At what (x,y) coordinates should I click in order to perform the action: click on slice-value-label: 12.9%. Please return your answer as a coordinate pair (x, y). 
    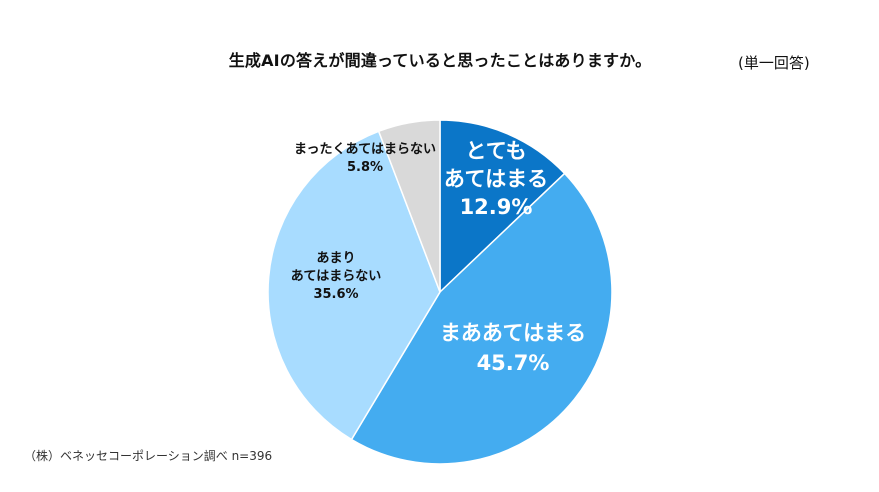
    Looking at the image, I should click on (496, 207).